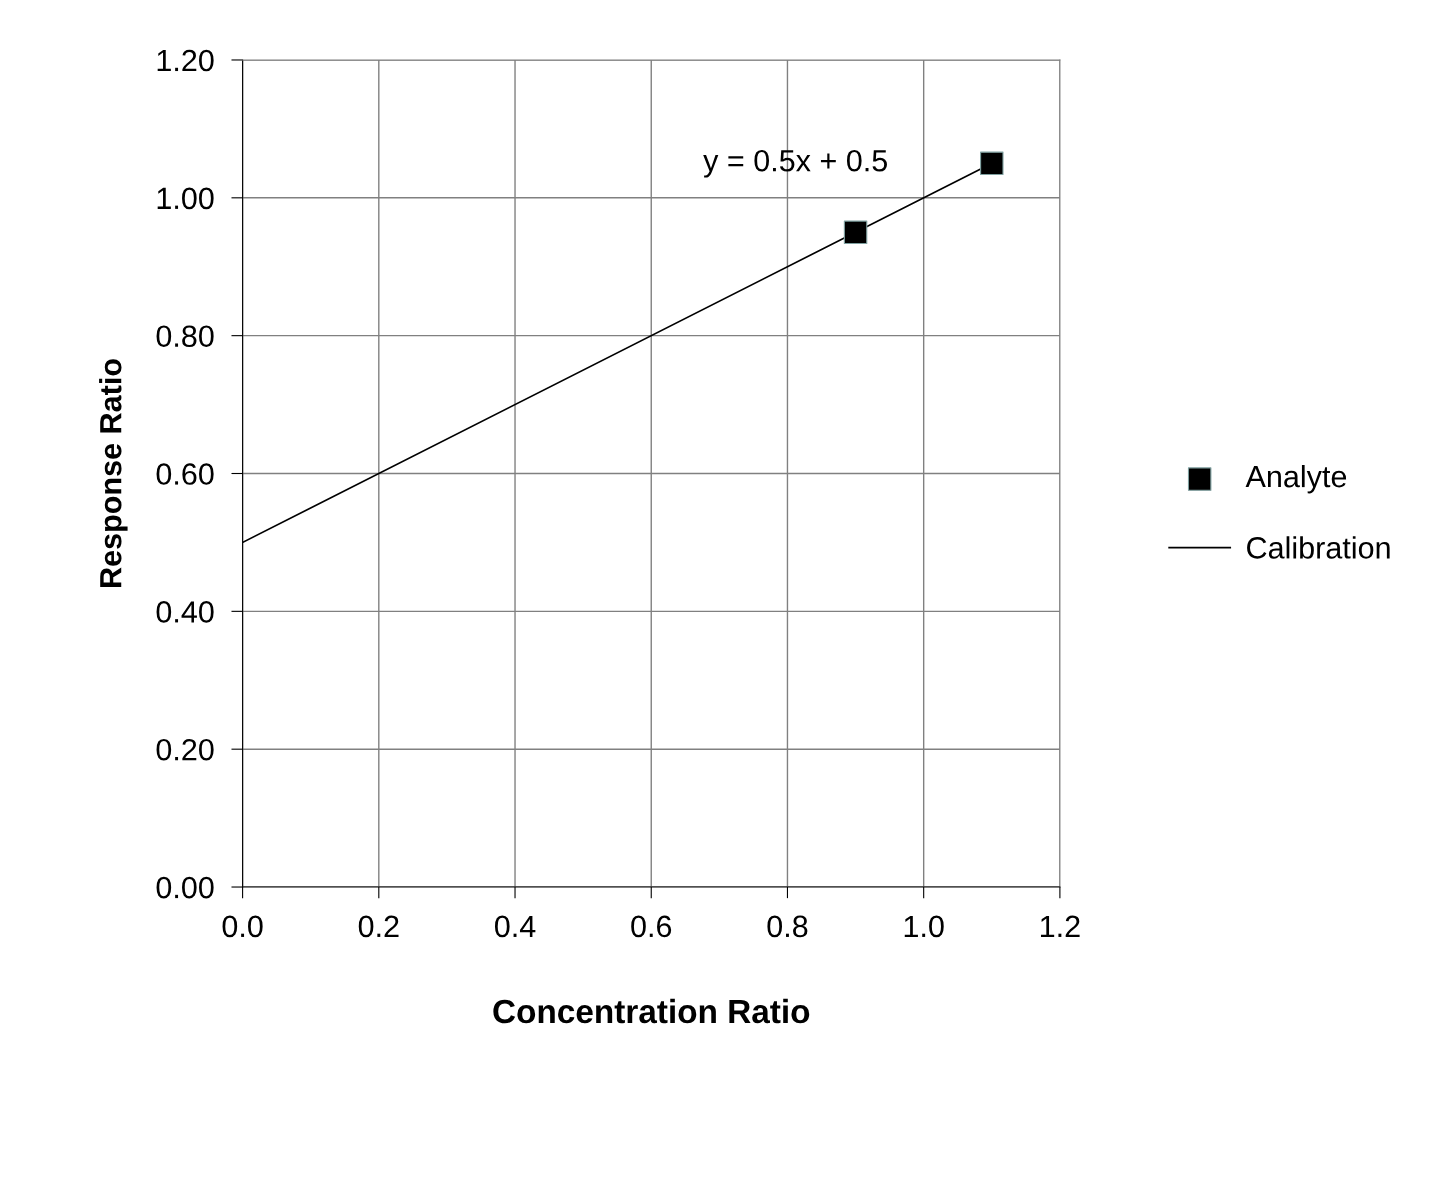 The width and height of the screenshot is (1444, 1190). What do you see at coordinates (1296, 479) in the screenshot?
I see `legend-label: Analyte` at bounding box center [1296, 479].